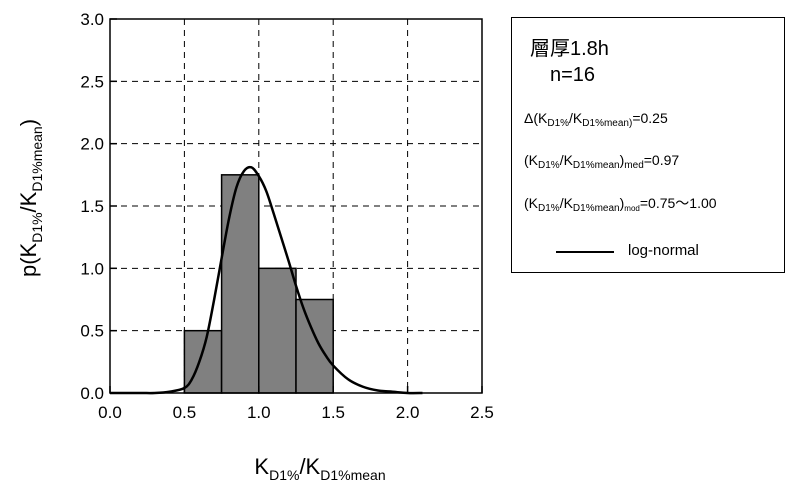 The image size is (787, 487). I want to click on y-tick-label-6: 3.0, so click(92, 19).